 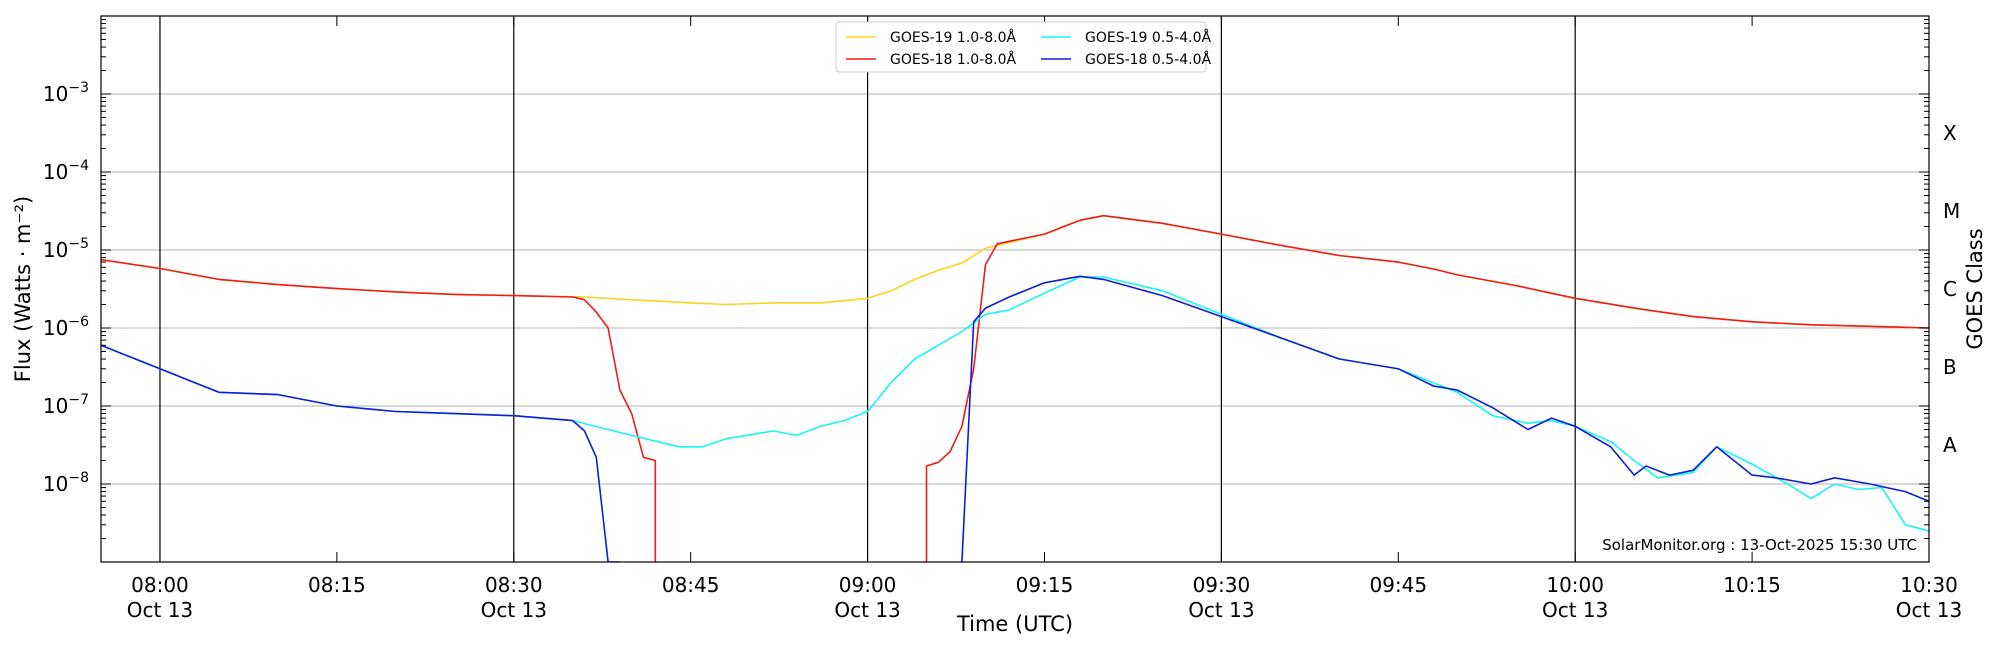 What do you see at coordinates (1148, 37) in the screenshot?
I see `legend-entry: GOES-19 0.5-4.0Å` at bounding box center [1148, 37].